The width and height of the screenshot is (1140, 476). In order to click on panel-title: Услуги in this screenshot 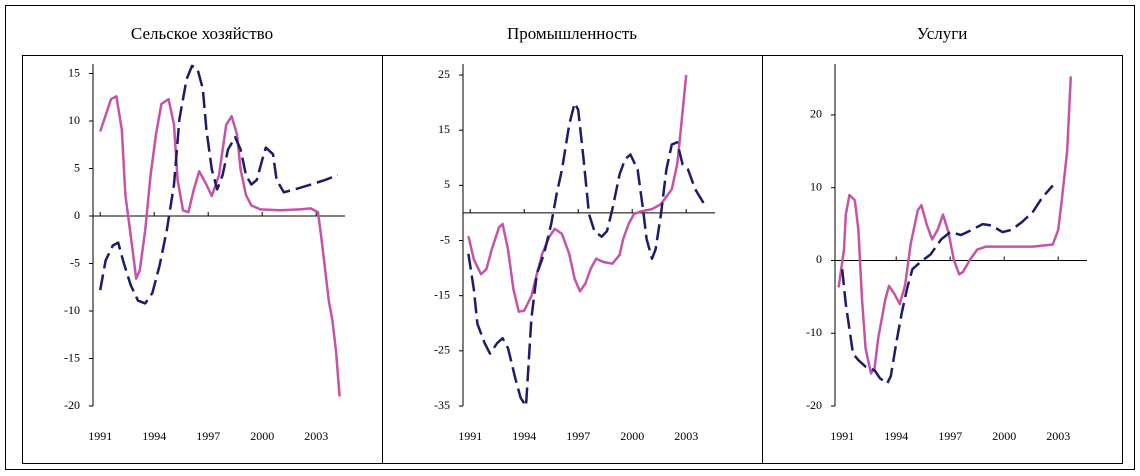, I will do `click(942, 33)`.